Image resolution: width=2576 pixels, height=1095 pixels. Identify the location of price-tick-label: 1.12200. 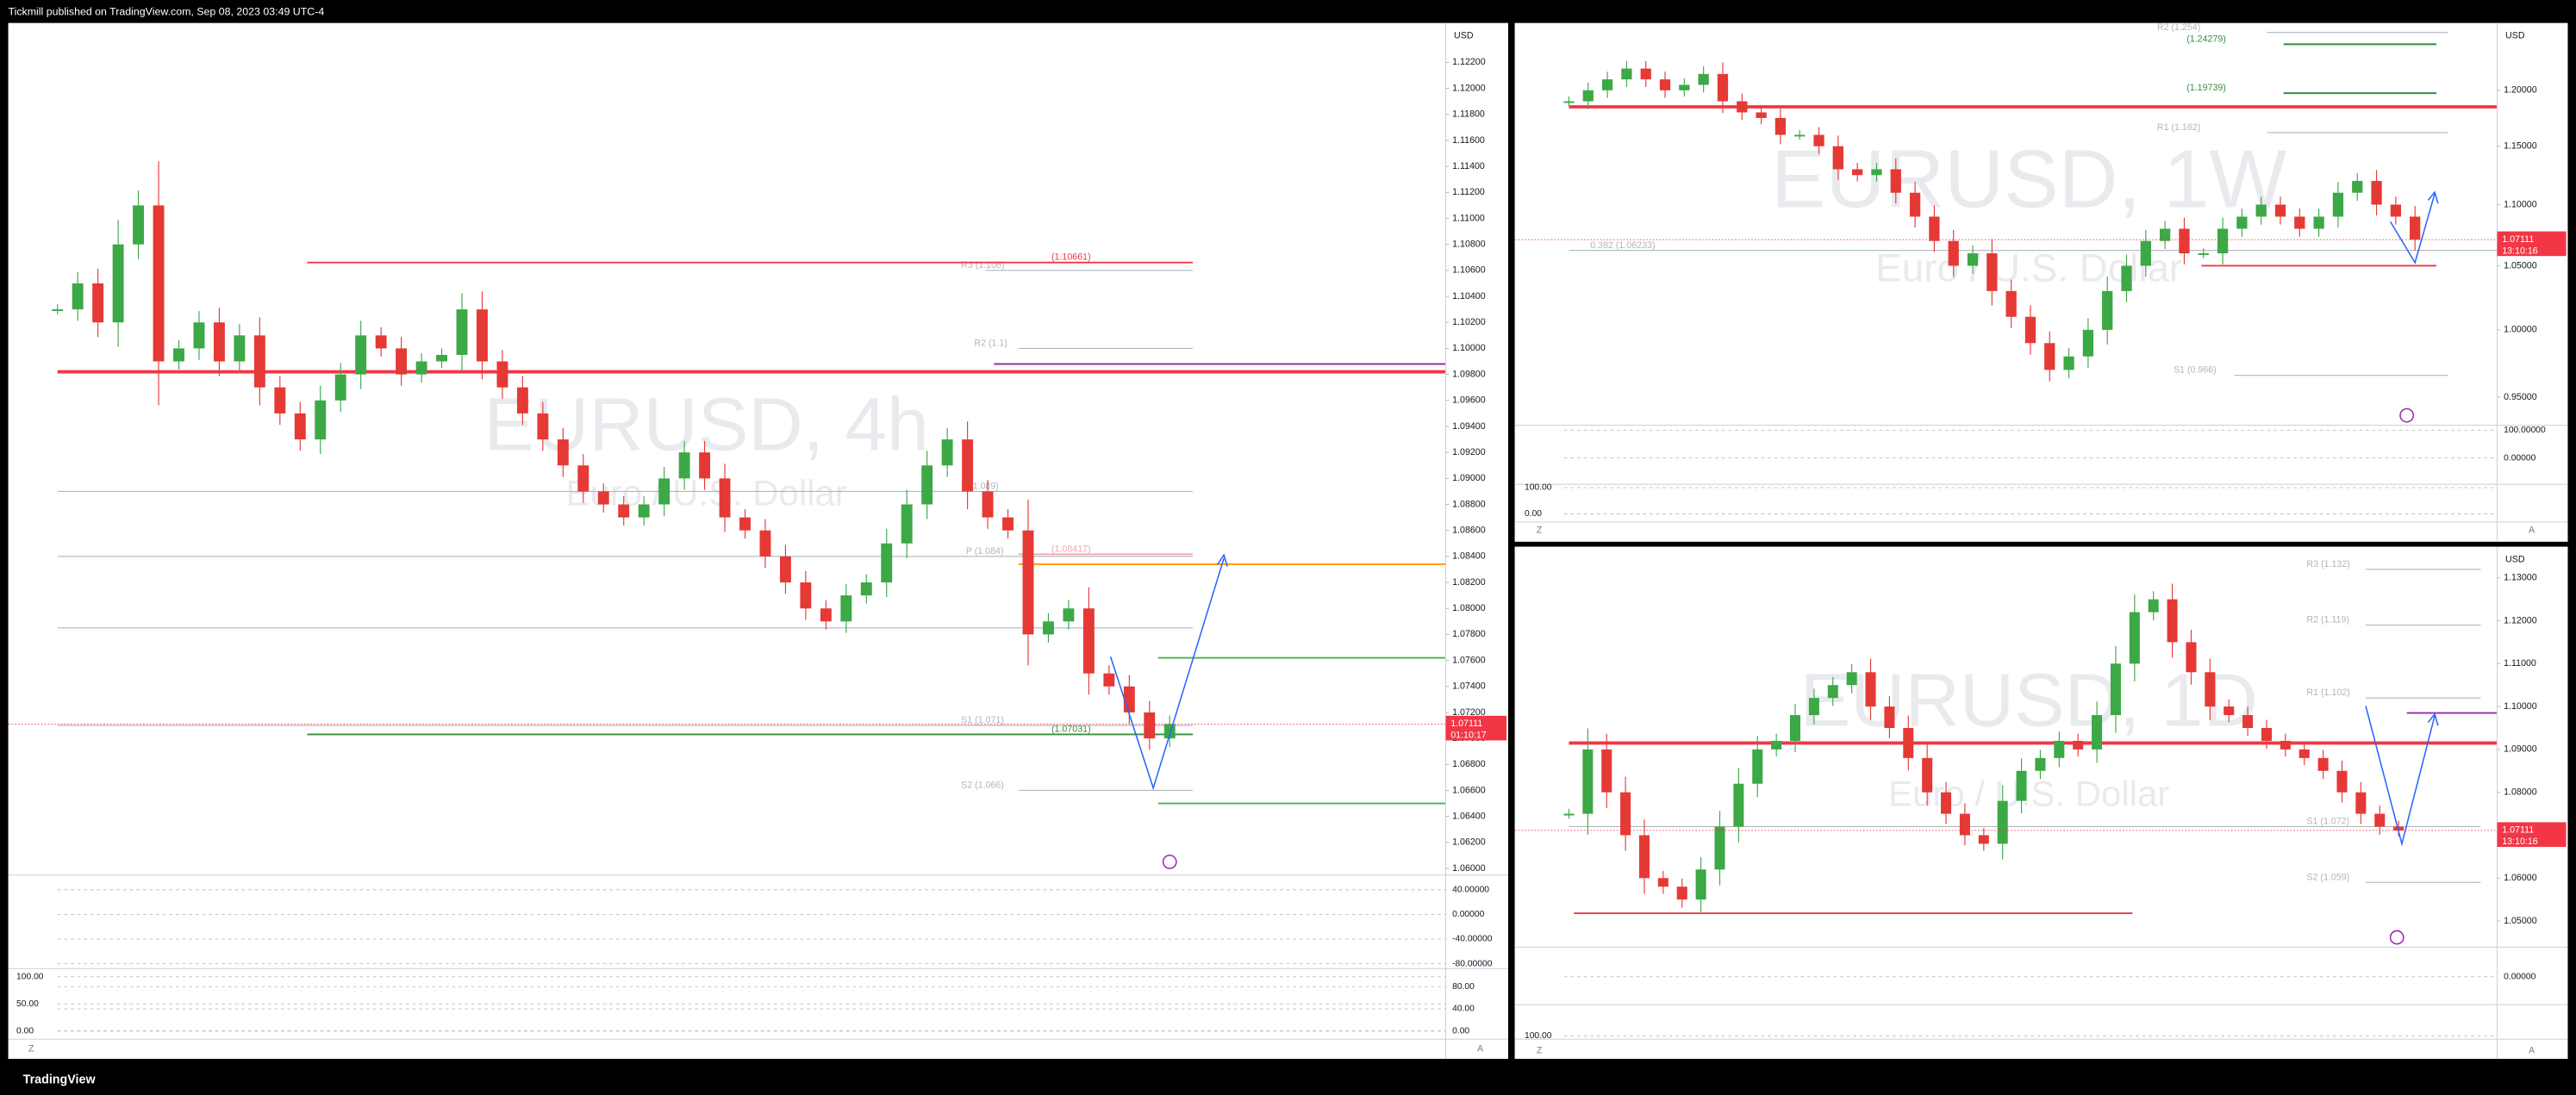
(1469, 62).